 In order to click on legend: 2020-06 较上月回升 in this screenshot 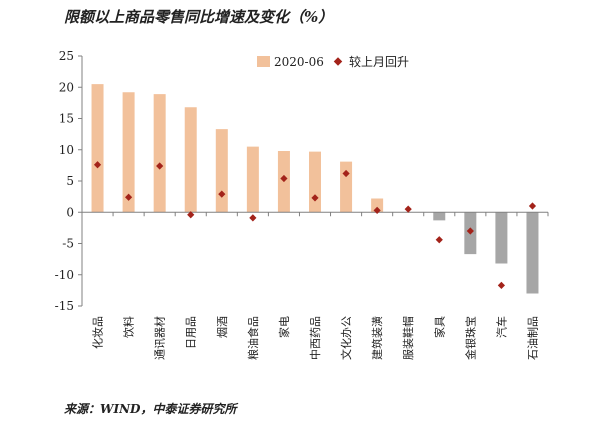, I will do `click(333, 61)`.